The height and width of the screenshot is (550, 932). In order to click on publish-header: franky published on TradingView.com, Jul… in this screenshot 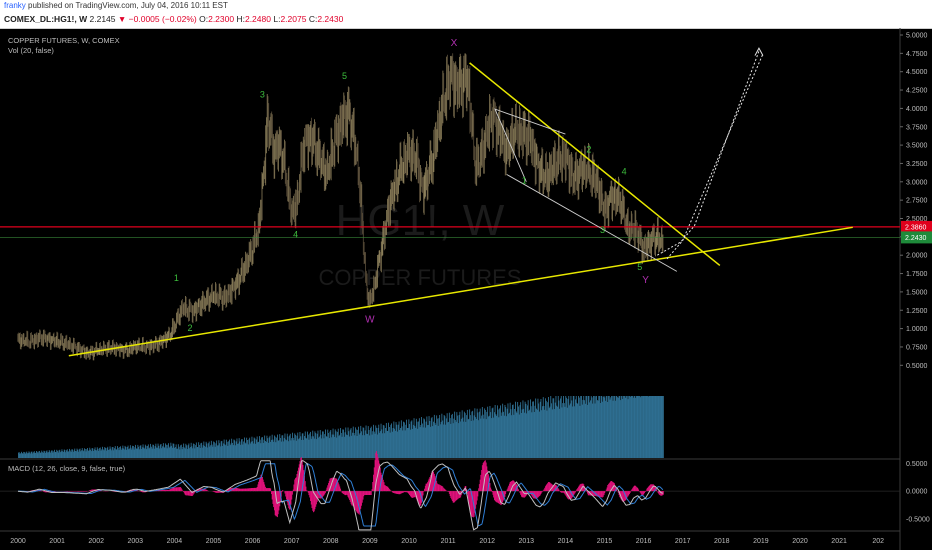, I will do `click(466, 14)`.